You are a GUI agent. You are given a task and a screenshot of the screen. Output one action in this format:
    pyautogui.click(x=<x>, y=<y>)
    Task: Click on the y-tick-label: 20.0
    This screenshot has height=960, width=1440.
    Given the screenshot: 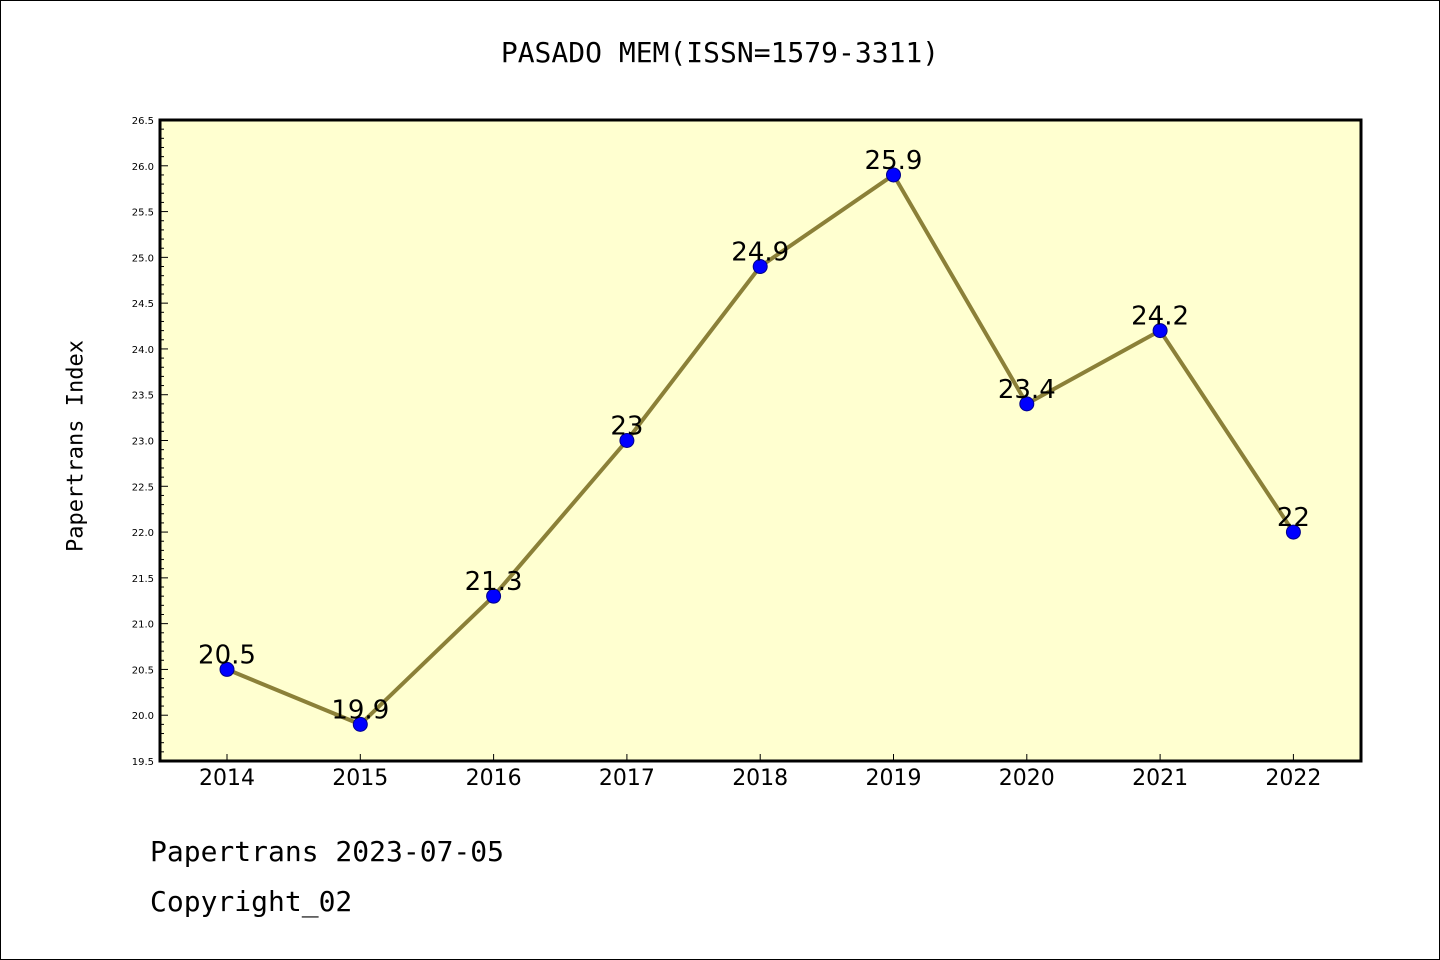 What is the action you would take?
    pyautogui.click(x=143, y=716)
    